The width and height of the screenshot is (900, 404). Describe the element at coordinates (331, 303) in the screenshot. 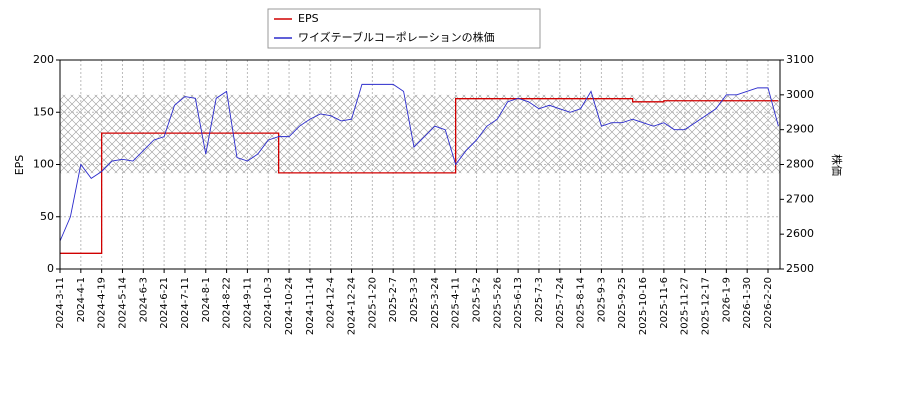

I see `x-tick-label: 2024-12-4` at that location.